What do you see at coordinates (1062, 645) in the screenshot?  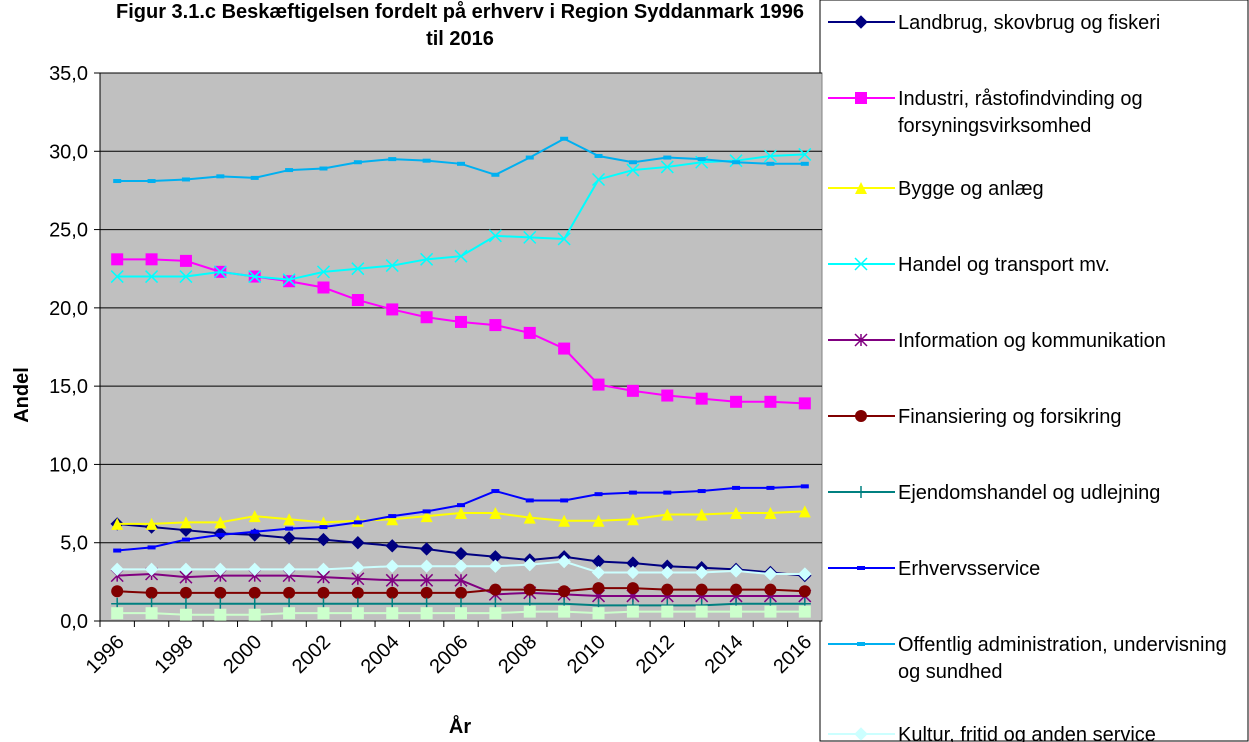 I see `legend-line-text: Offentlig administration, undervisning` at bounding box center [1062, 645].